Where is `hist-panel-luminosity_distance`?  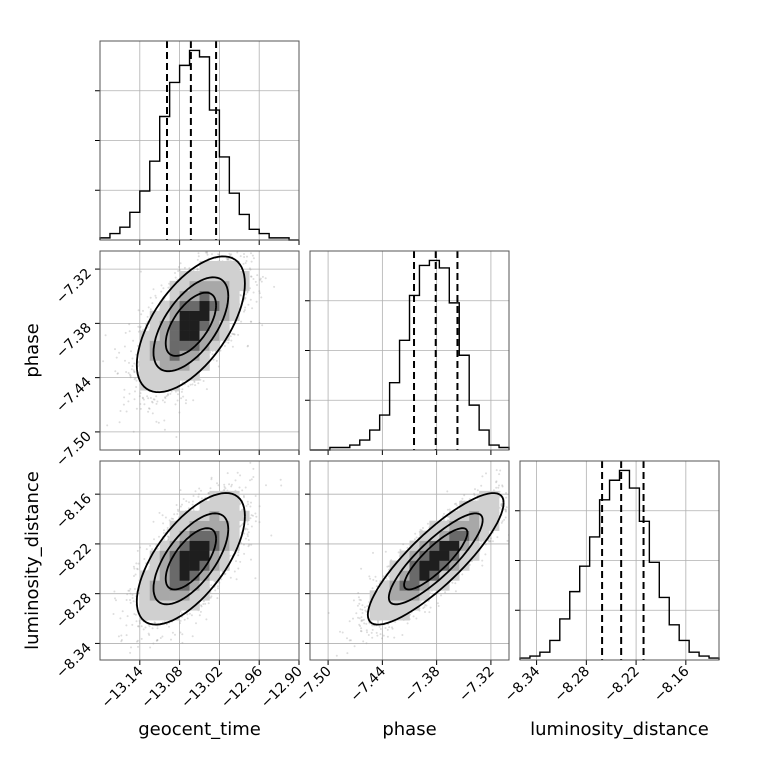
hist-panel-luminosity_distance is located at coordinates (617, 562).